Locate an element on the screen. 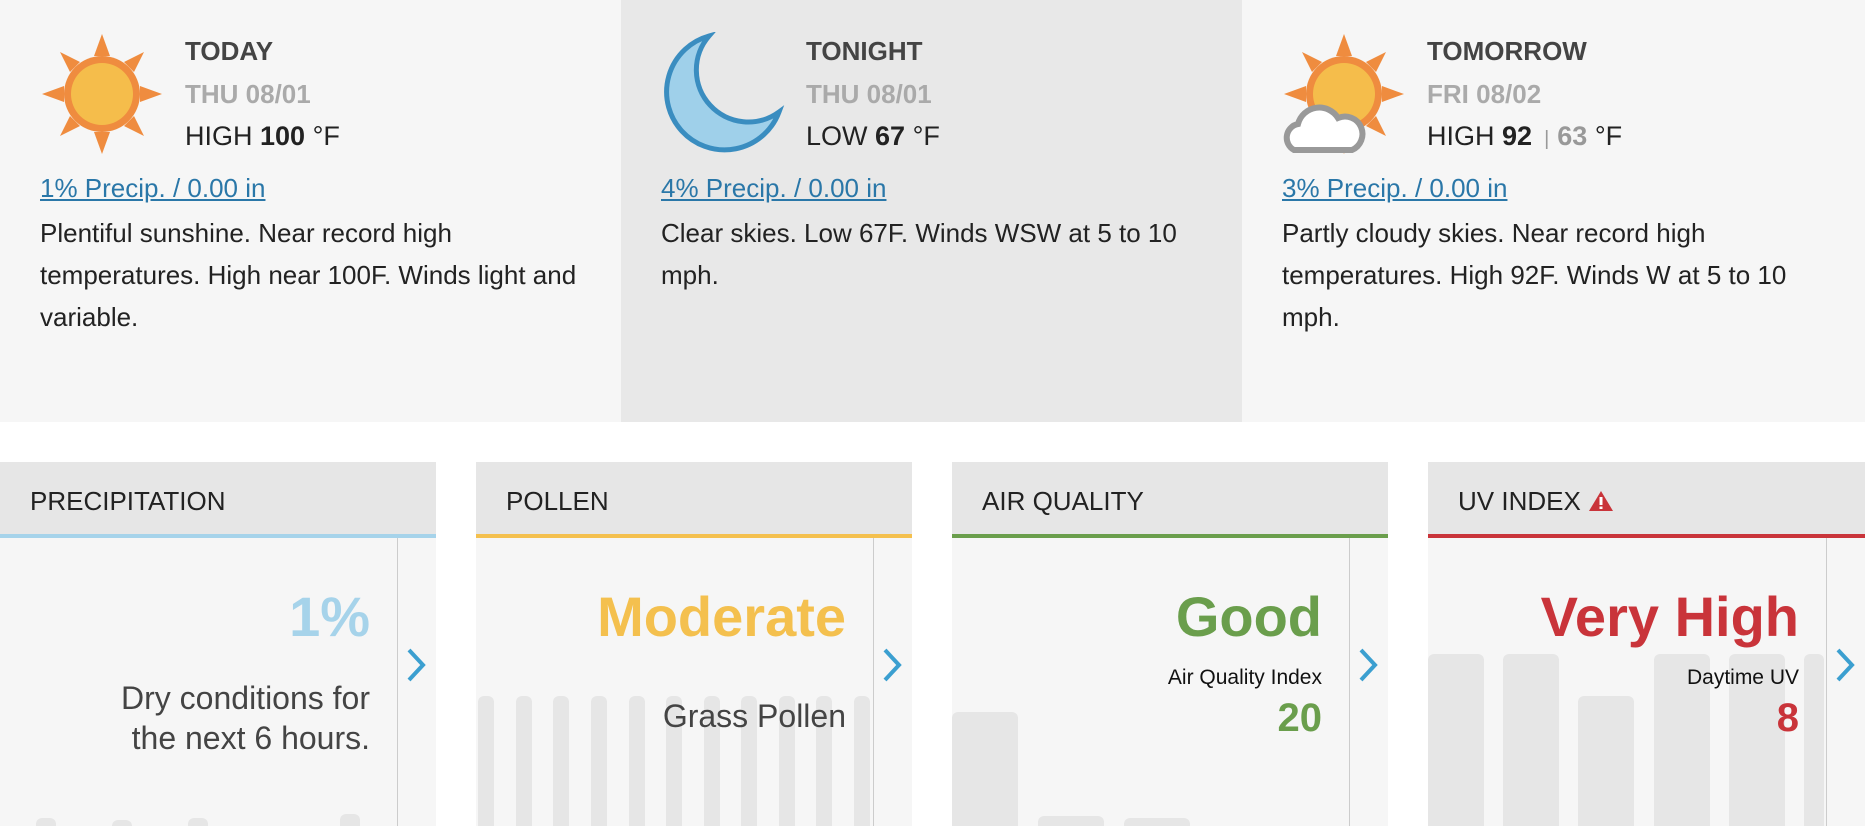 The image size is (1865, 826). card-value: Very High is located at coordinates (1669, 616).